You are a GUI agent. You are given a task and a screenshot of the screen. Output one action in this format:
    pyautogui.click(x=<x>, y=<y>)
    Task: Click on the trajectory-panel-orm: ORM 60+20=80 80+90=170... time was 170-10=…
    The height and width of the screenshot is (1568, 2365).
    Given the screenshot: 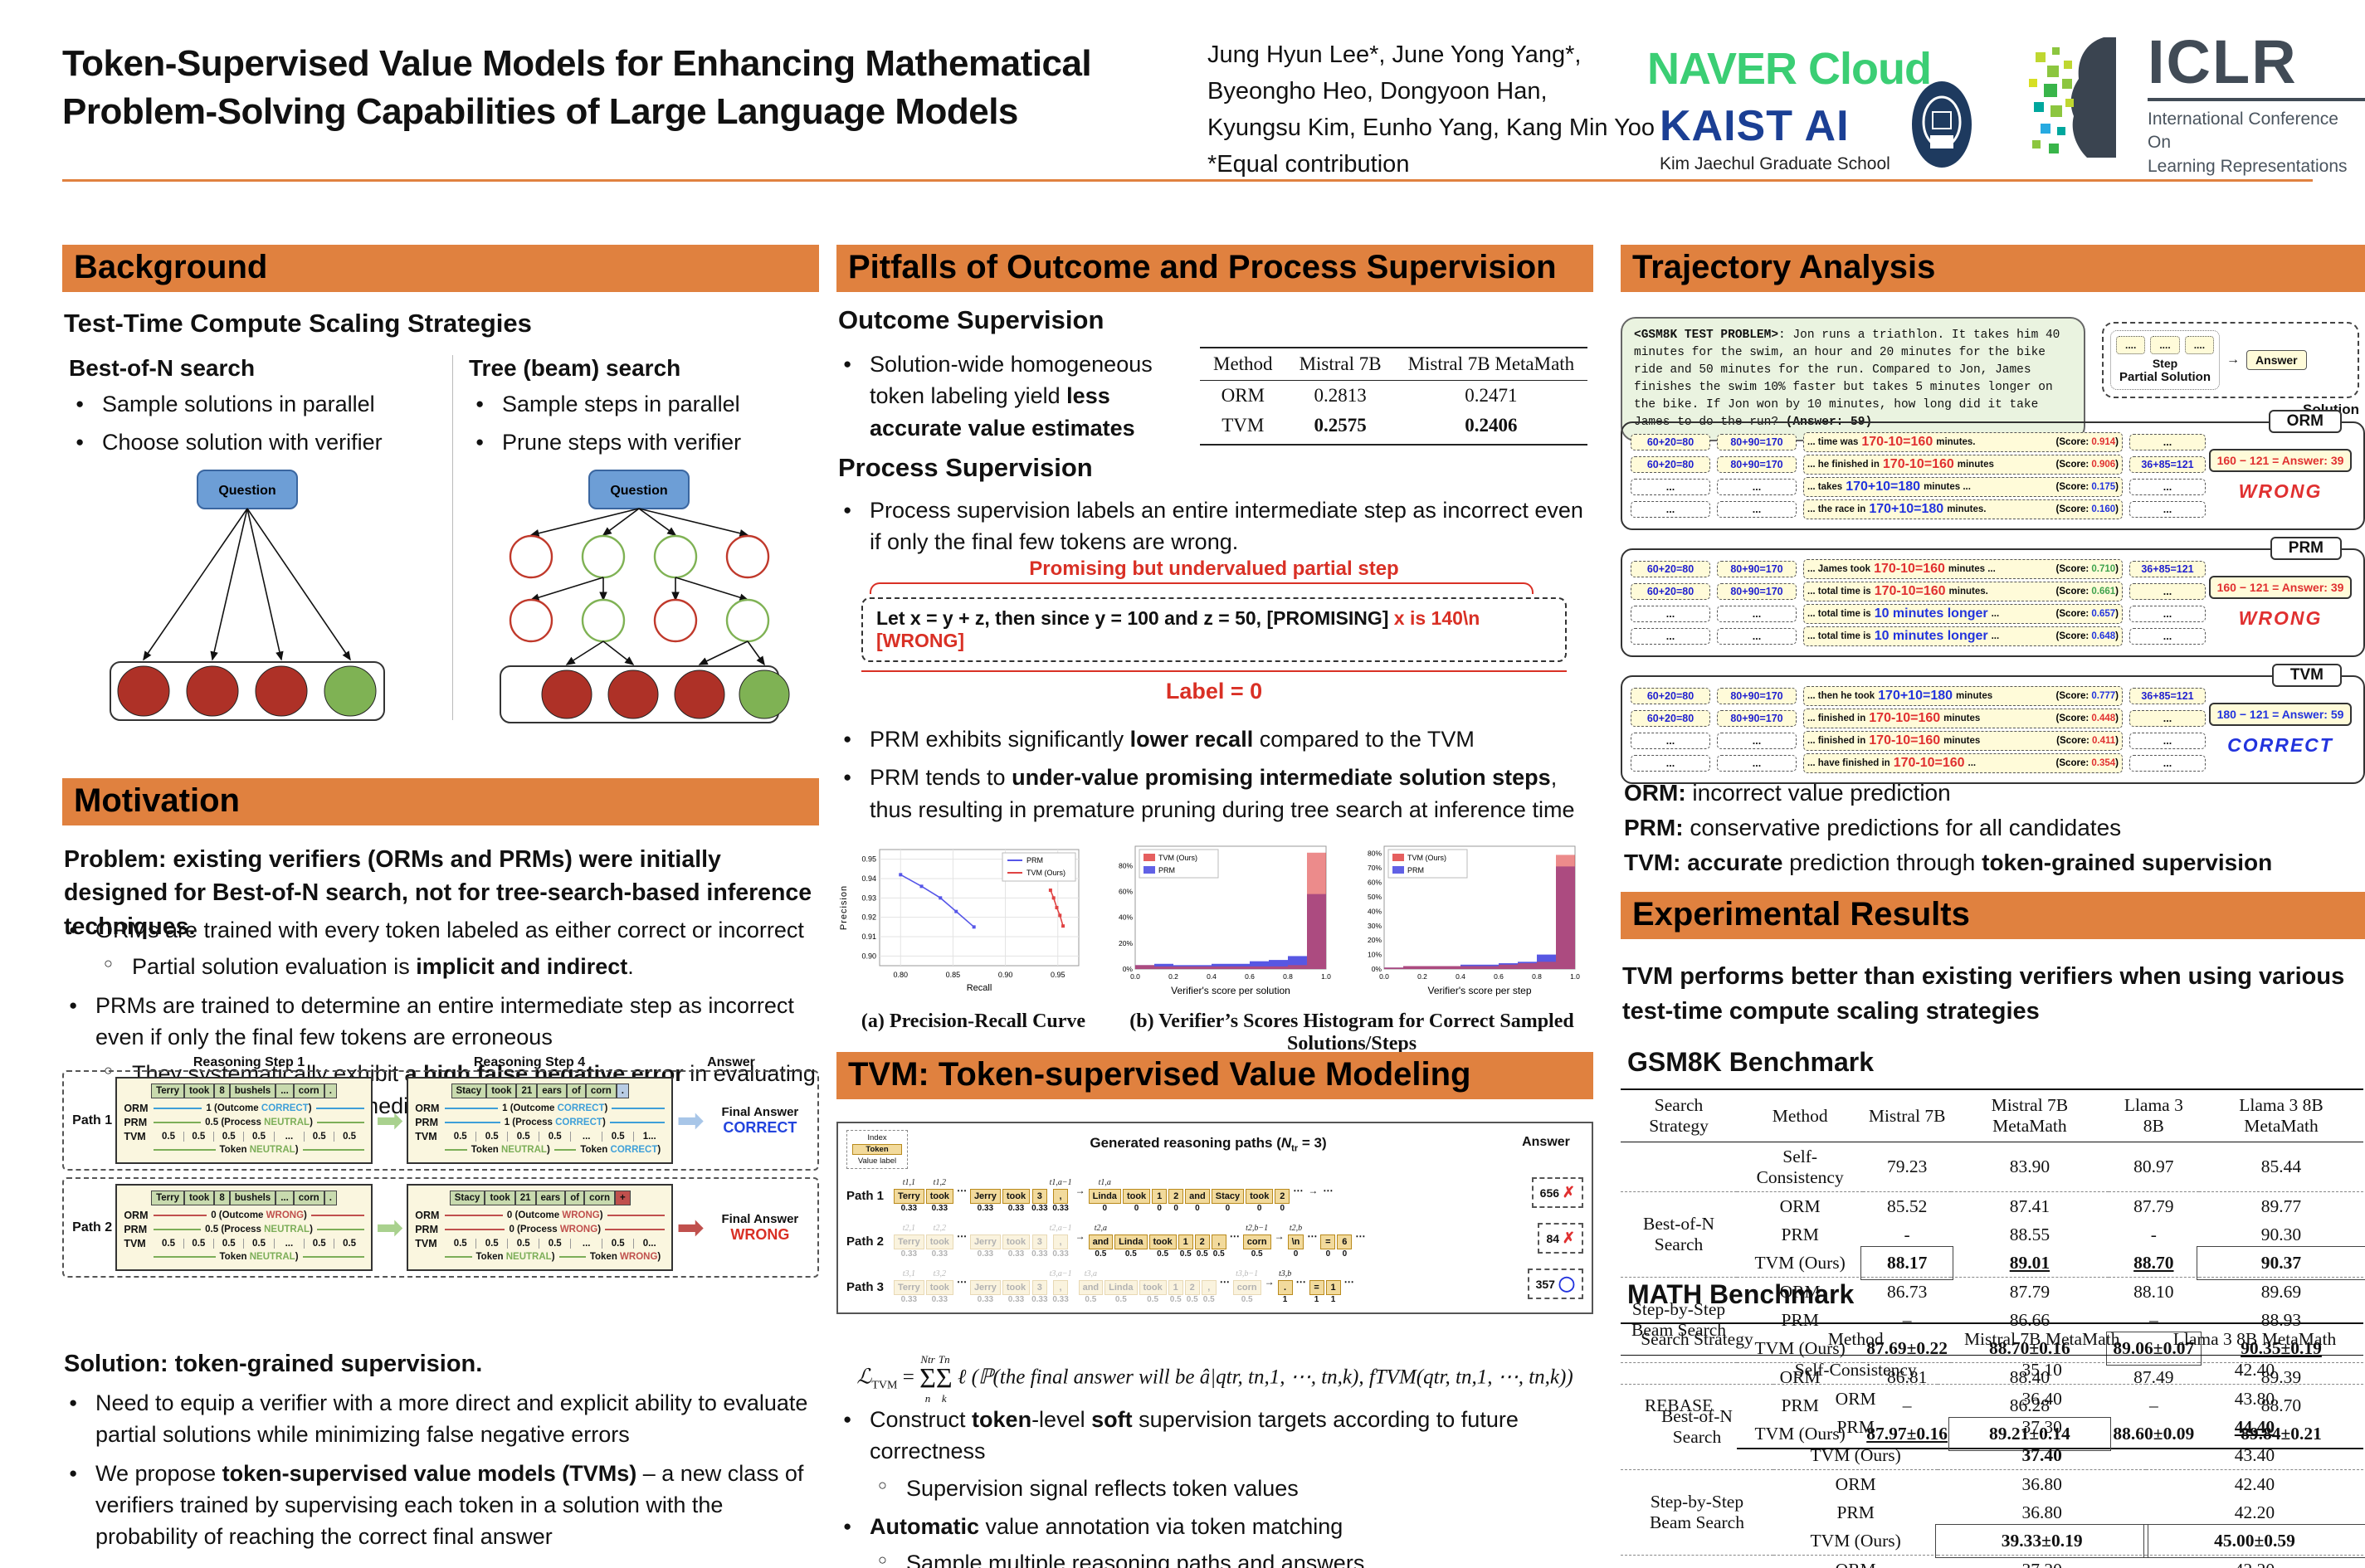 What is the action you would take?
    pyautogui.click(x=1993, y=470)
    